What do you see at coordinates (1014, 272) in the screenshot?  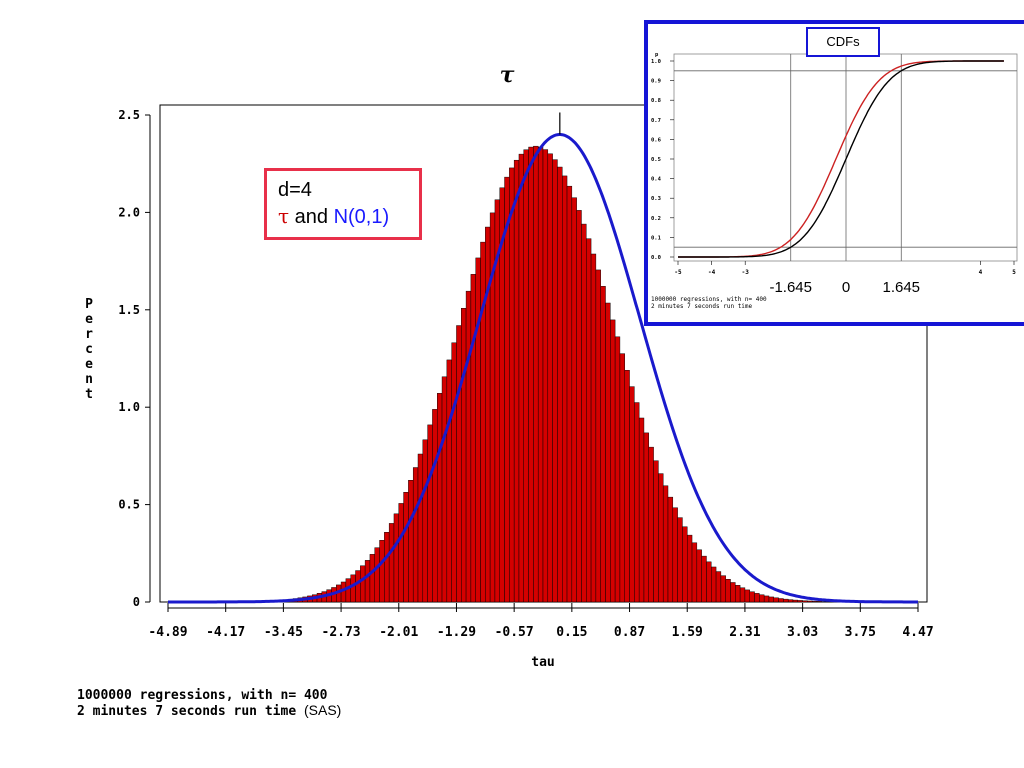 I see `cdf-x-tick-label: 5` at bounding box center [1014, 272].